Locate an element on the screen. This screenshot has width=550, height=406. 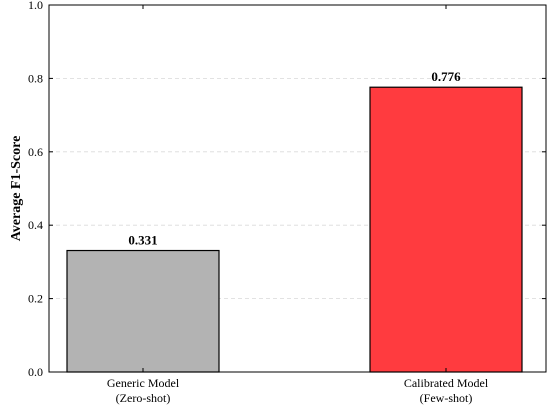
bar-value-label: 0.776 is located at coordinates (446, 76).